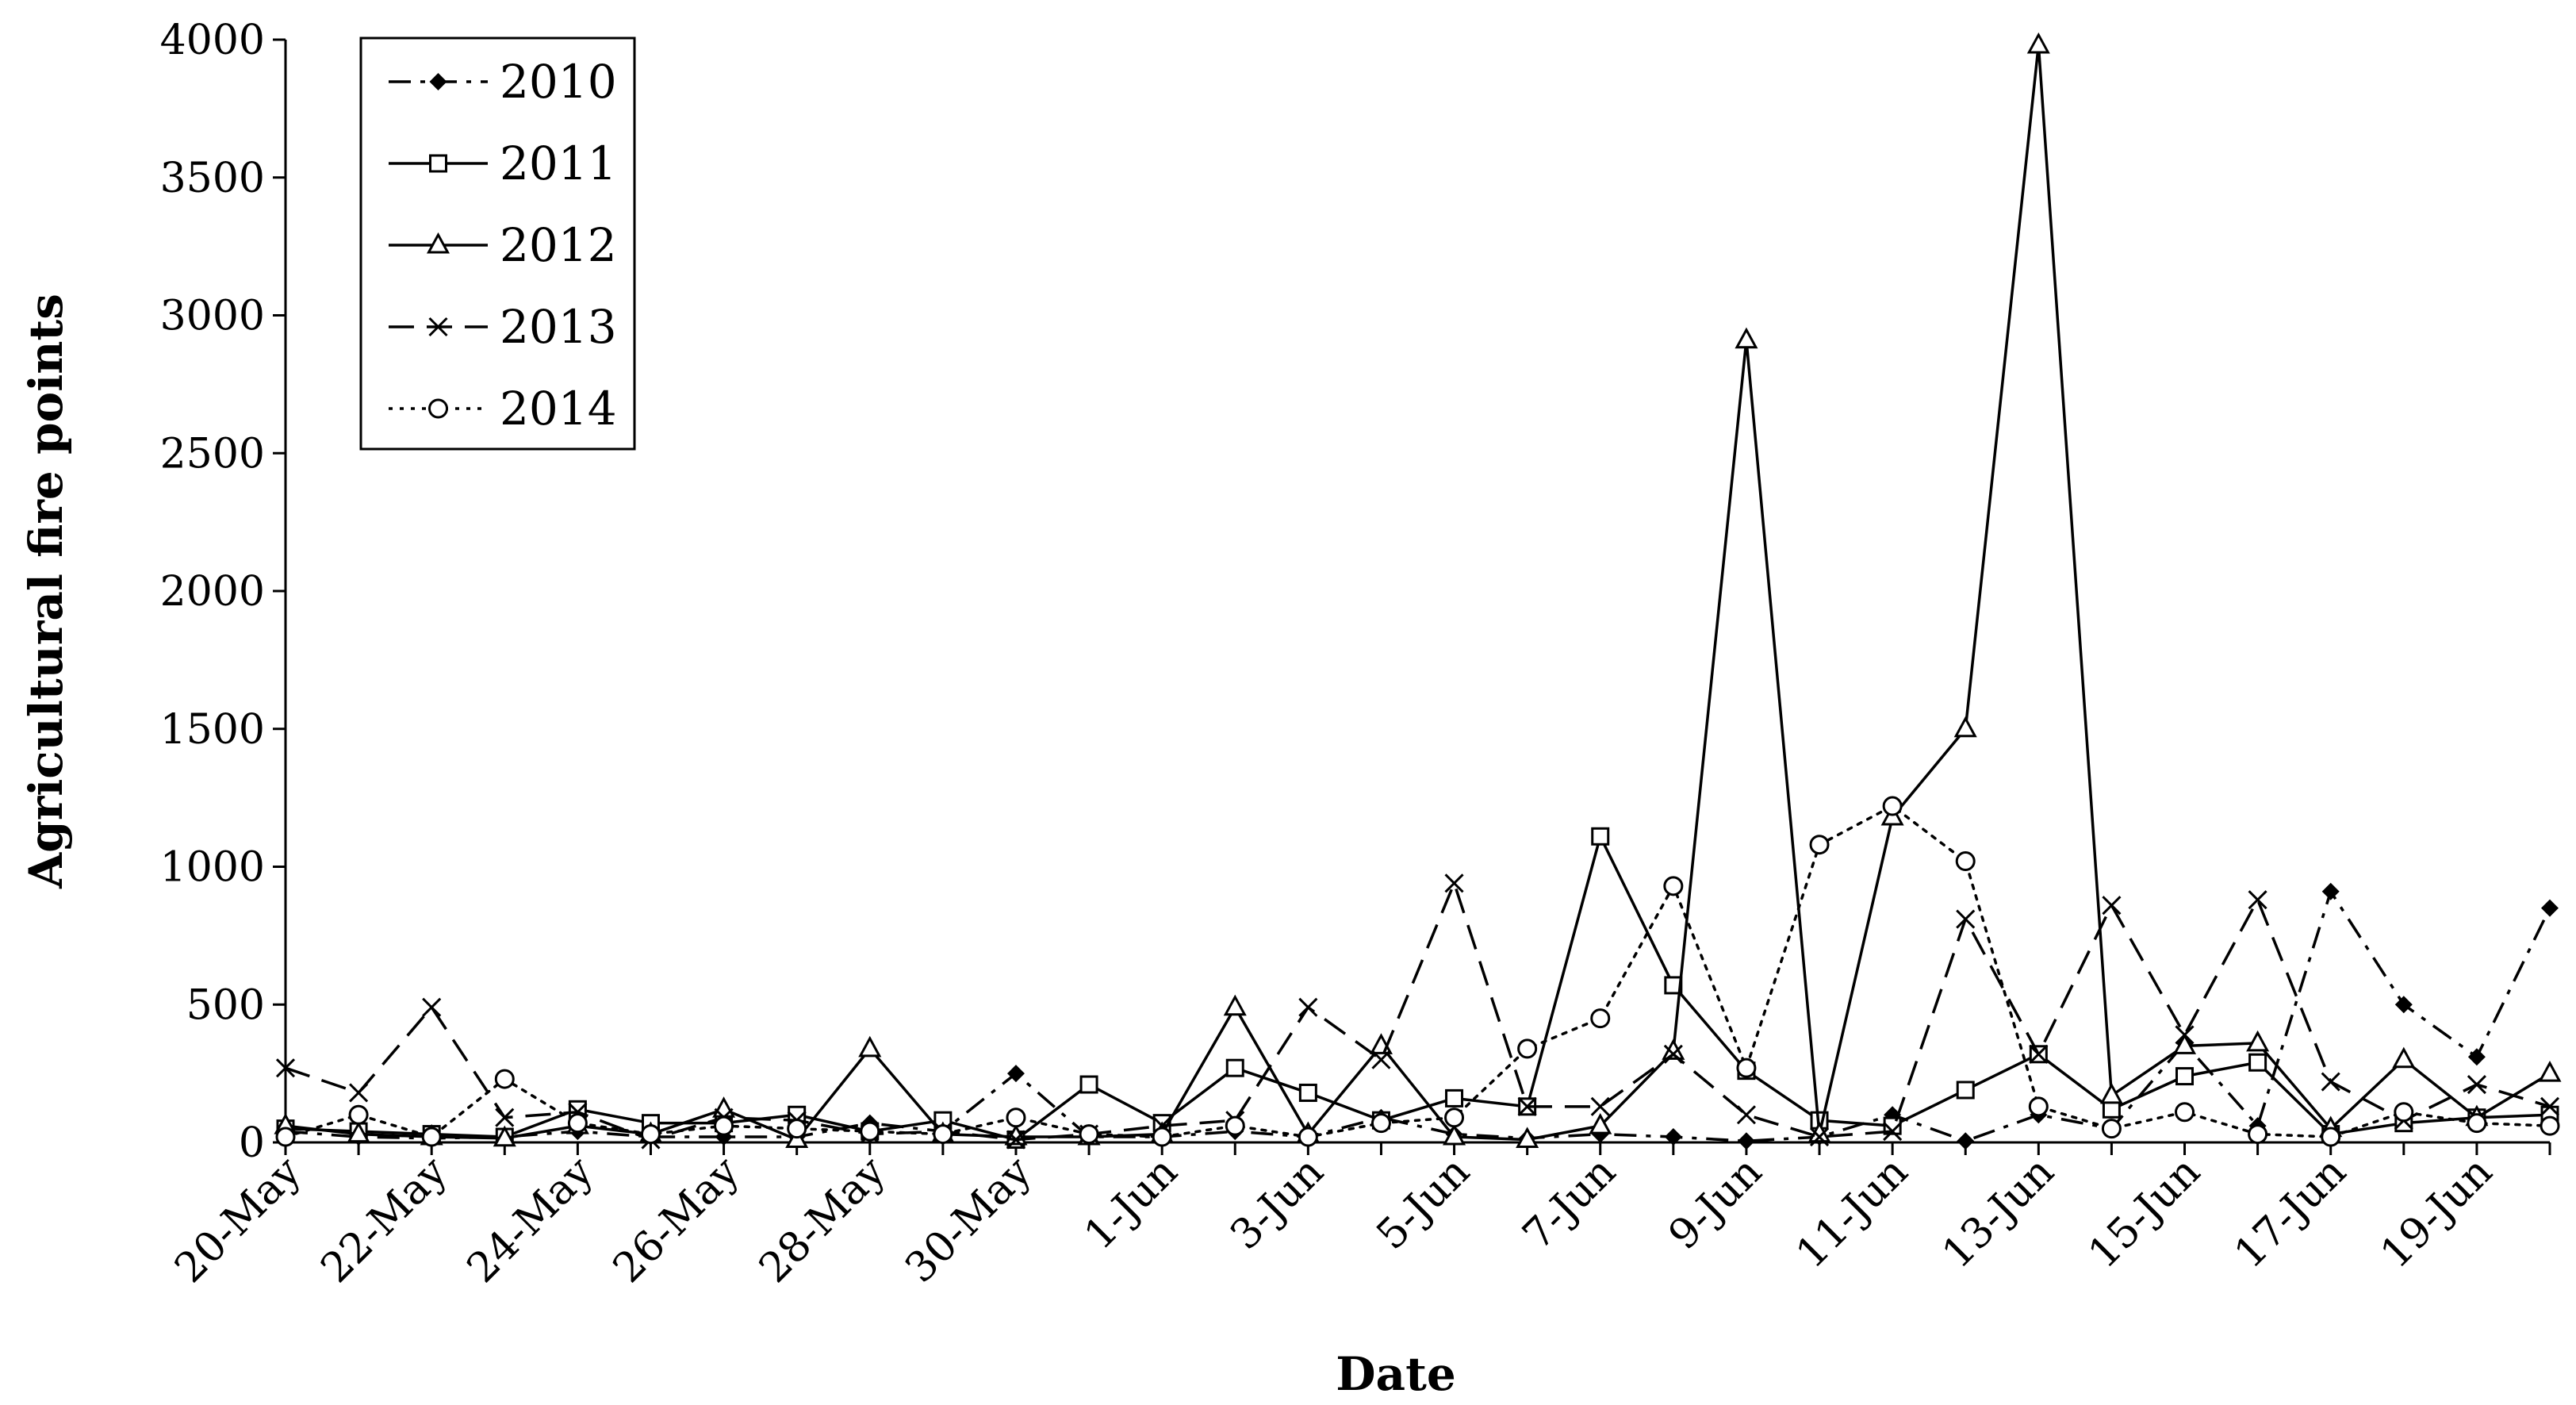 This screenshot has height=1405, width=2576. I want to click on legend: 2010 2011 2012 2013 2014, so click(498, 243).